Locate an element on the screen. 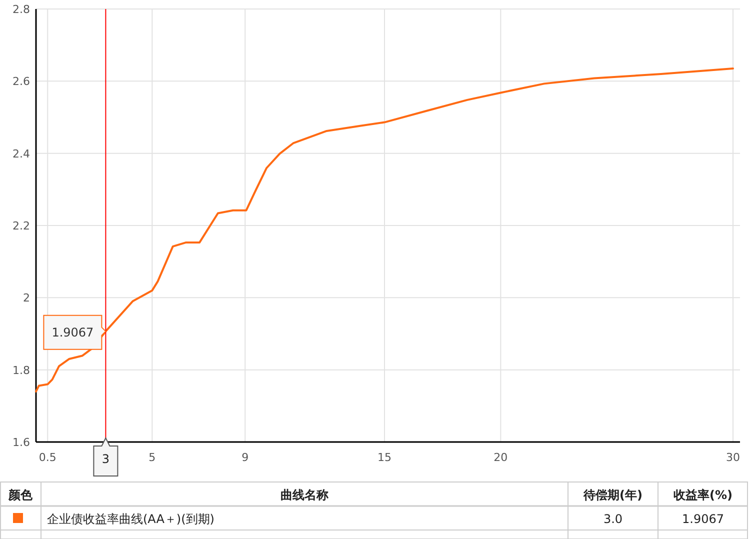 The width and height of the screenshot is (753, 539). y-tick-label: 2.4 is located at coordinates (21, 153).